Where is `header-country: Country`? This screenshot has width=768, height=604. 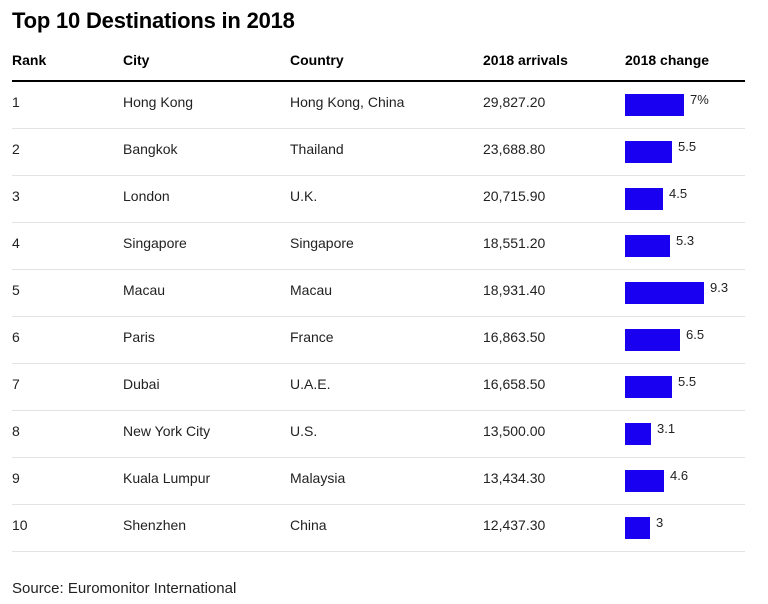 header-country: Country is located at coordinates (317, 60).